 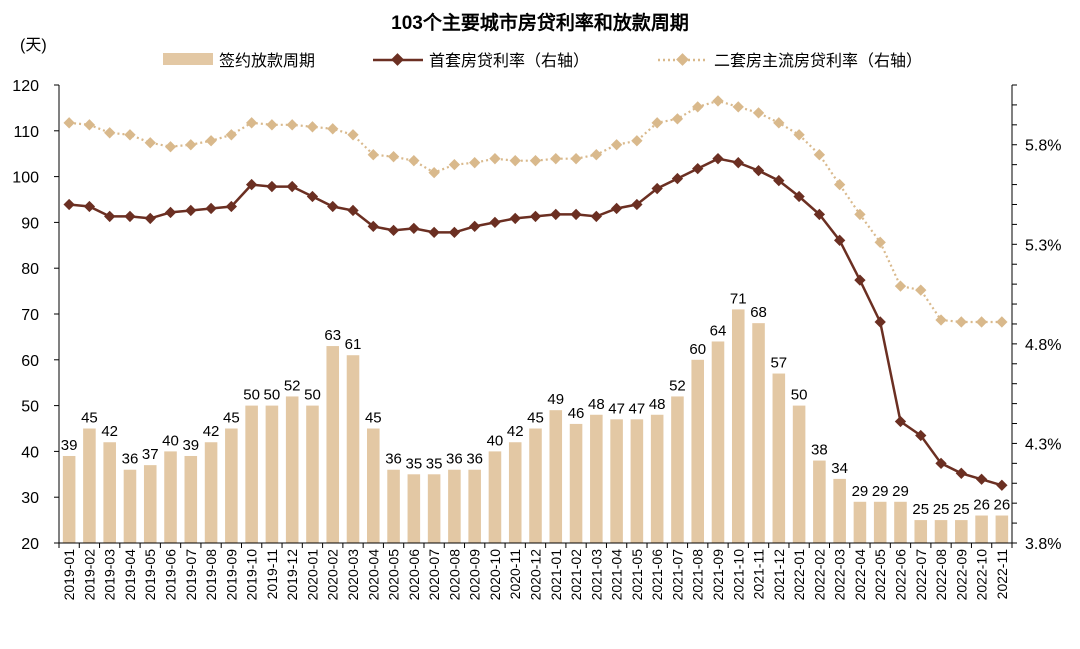 I want to click on chart-title: 103个主要城市房贷利率和放款周期, so click(x=540, y=22).